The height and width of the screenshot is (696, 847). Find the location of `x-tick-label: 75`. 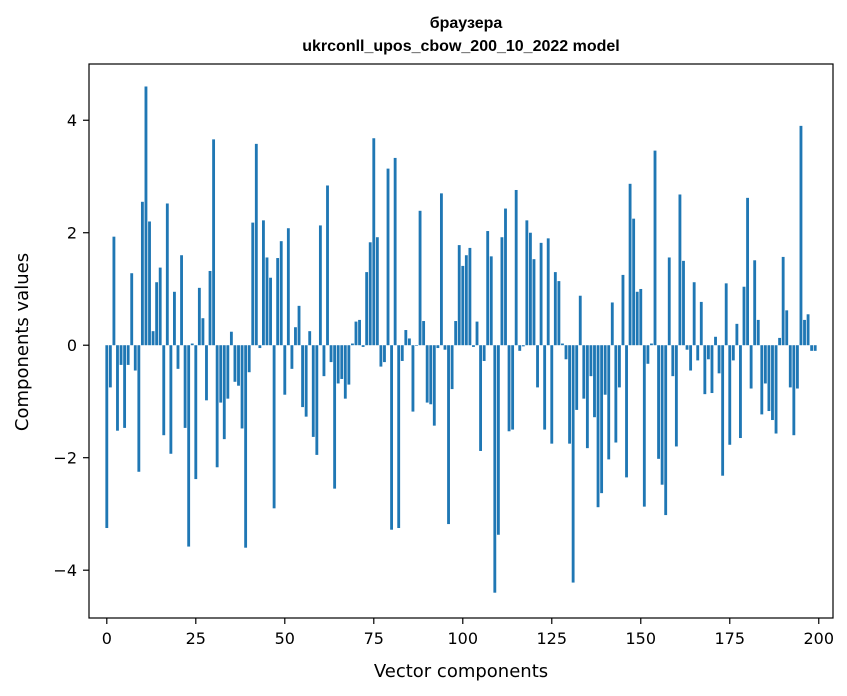

x-tick-label: 75 is located at coordinates (374, 638).